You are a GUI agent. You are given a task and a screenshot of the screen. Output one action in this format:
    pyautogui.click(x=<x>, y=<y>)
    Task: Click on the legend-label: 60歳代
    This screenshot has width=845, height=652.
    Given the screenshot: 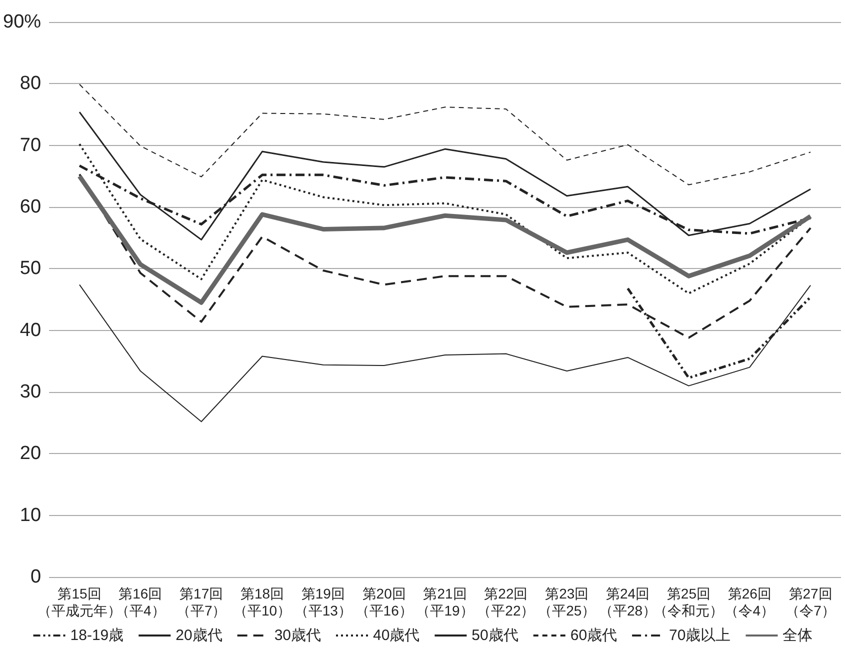 What is the action you would take?
    pyautogui.click(x=594, y=635)
    